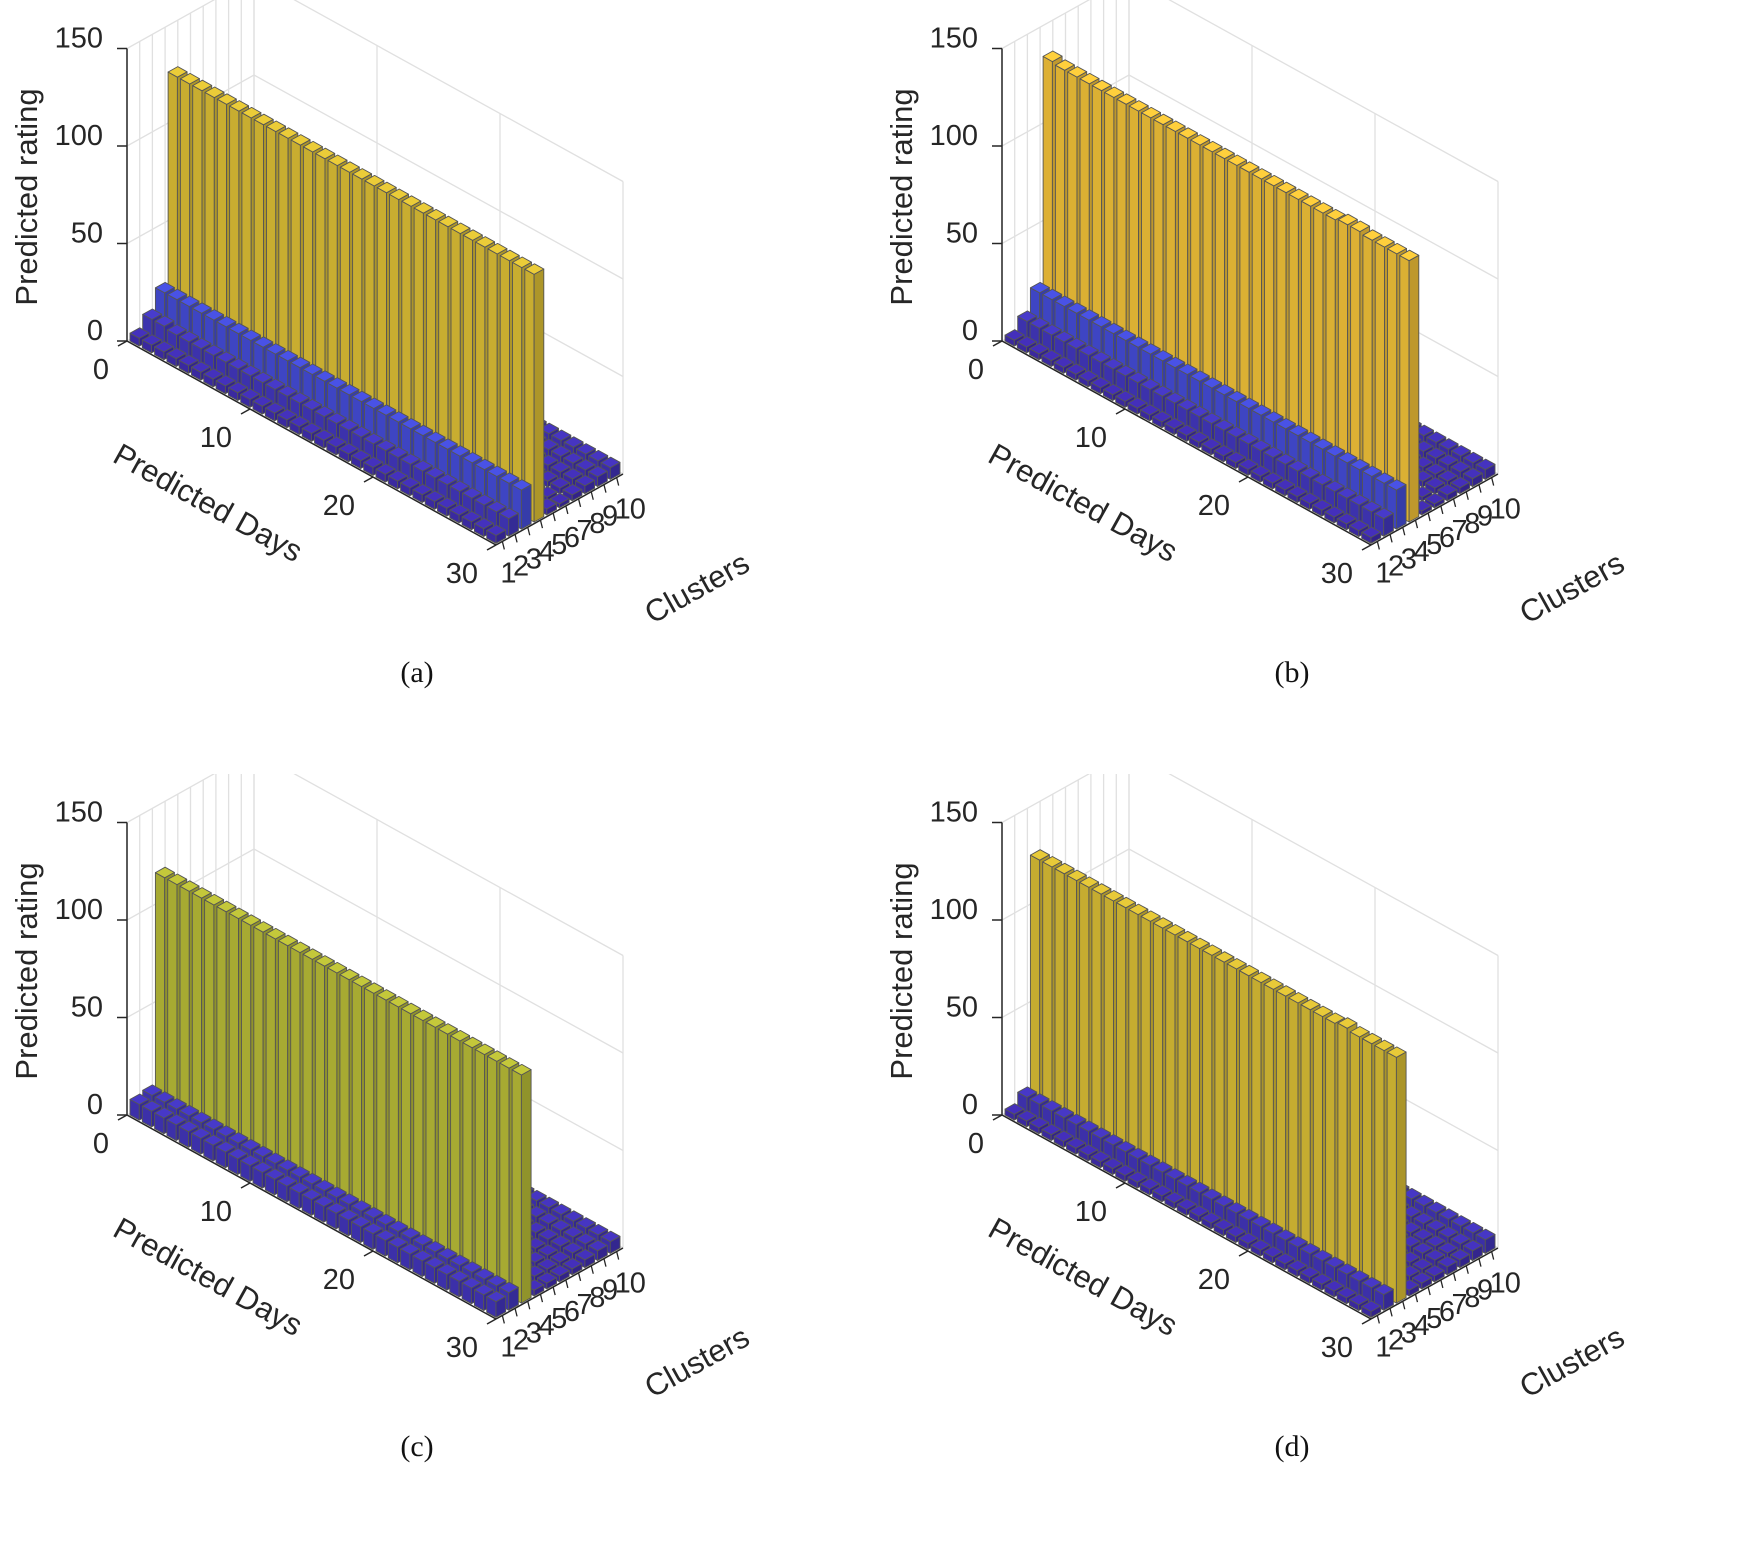 This screenshot has height=1548, width=1750. What do you see at coordinates (901, 196) in the screenshot?
I see `z-axis-label: Predicted rating` at bounding box center [901, 196].